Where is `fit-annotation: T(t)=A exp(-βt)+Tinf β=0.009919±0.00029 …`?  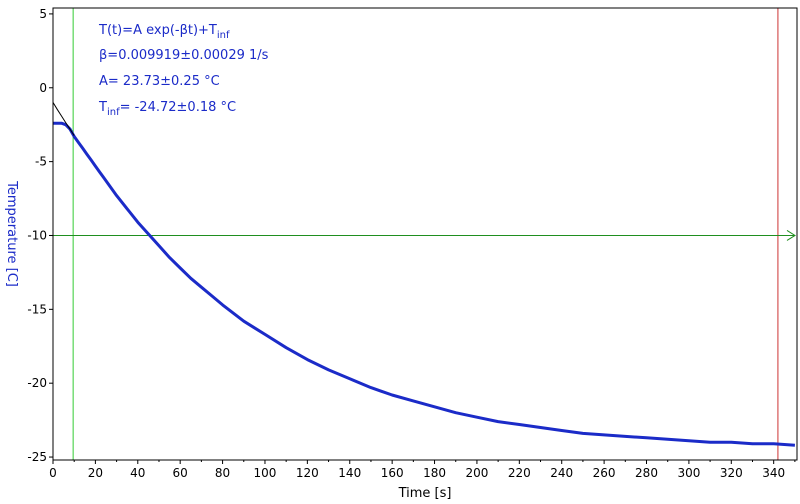
fit-annotation: T(t)=A exp(-βt)+Tinf β=0.009919±0.00029 … is located at coordinates (183, 70).